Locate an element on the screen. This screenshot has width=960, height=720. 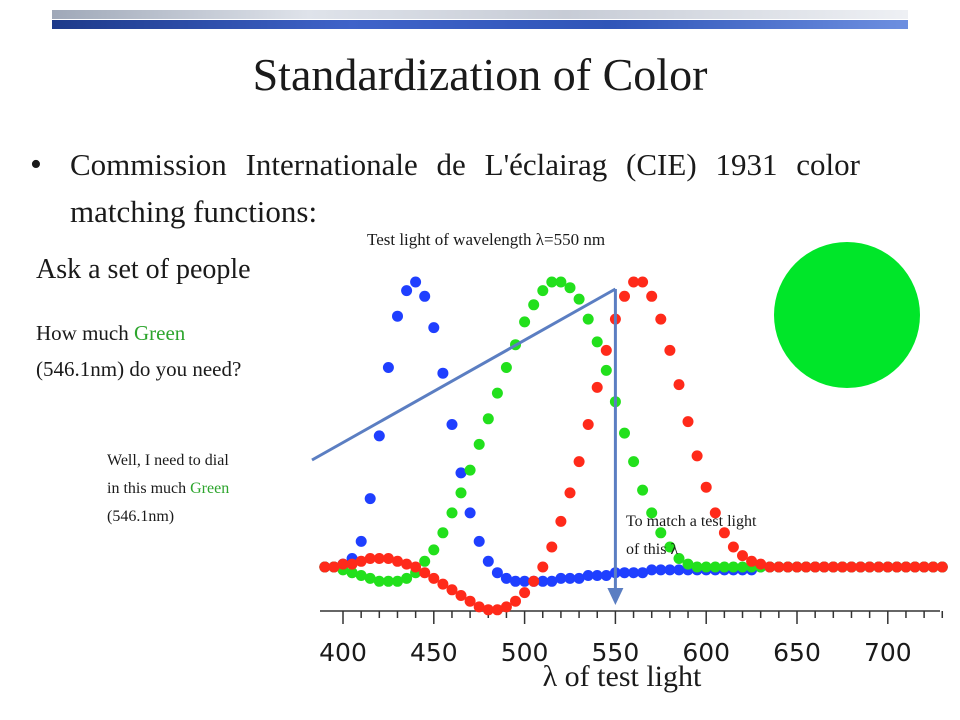
match-note: To match a test light of this λ is located at coordinates (691, 536).